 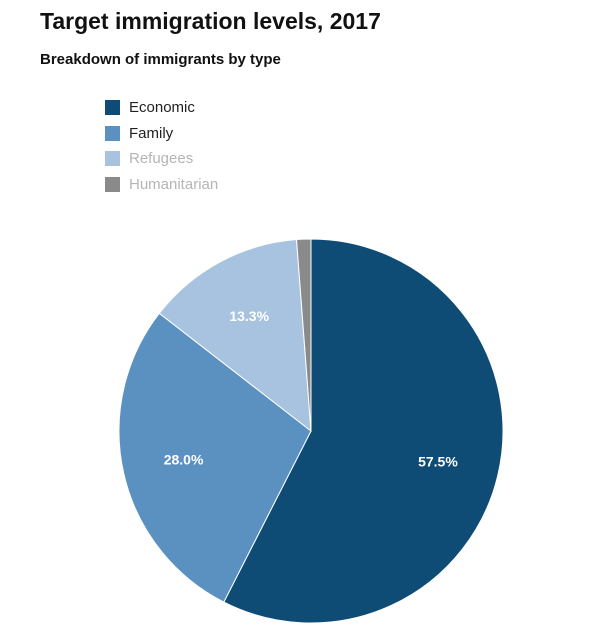 I want to click on legend-item-refugees: Refugees, so click(x=161, y=159).